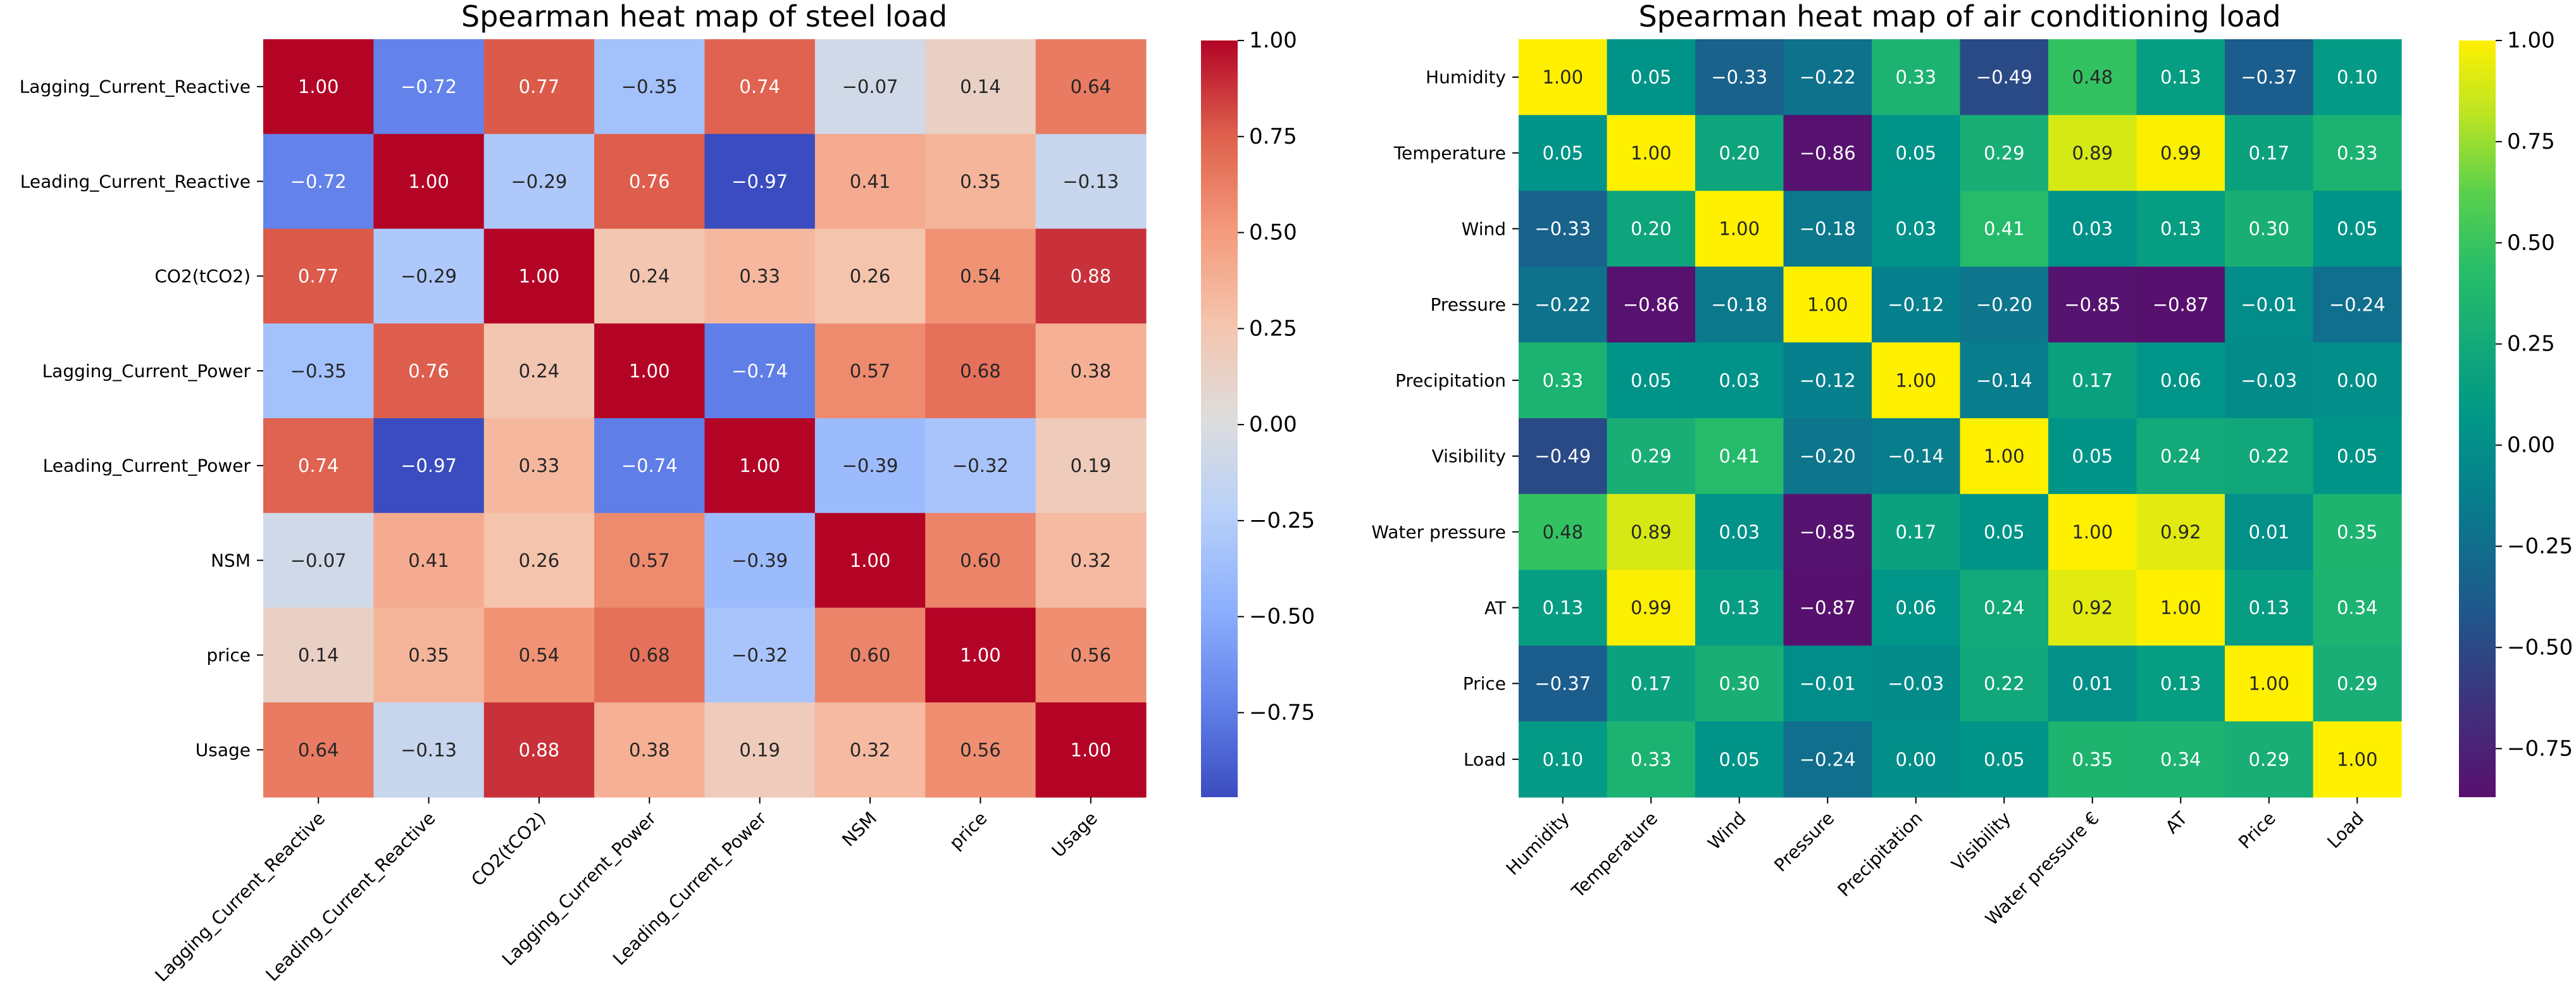 The image size is (2576, 999). What do you see at coordinates (318, 465) in the screenshot?
I see `cell-value-label: 0.74` at bounding box center [318, 465].